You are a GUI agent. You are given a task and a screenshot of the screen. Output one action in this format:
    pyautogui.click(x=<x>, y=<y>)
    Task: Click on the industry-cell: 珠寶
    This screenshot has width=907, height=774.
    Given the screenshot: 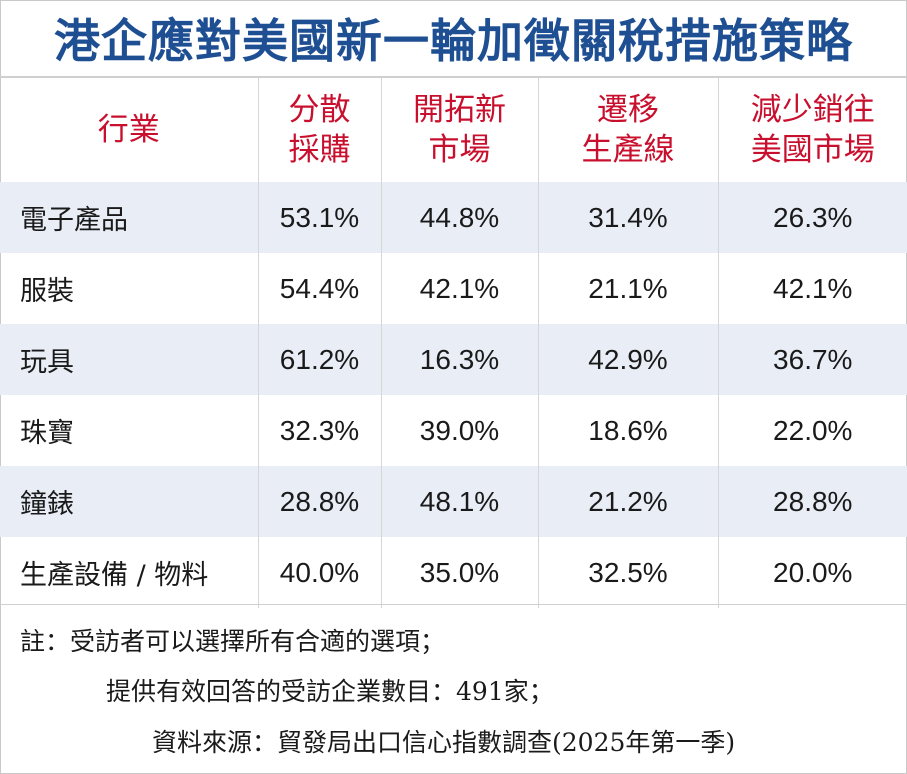 What is the action you would take?
    pyautogui.click(x=47, y=433)
    